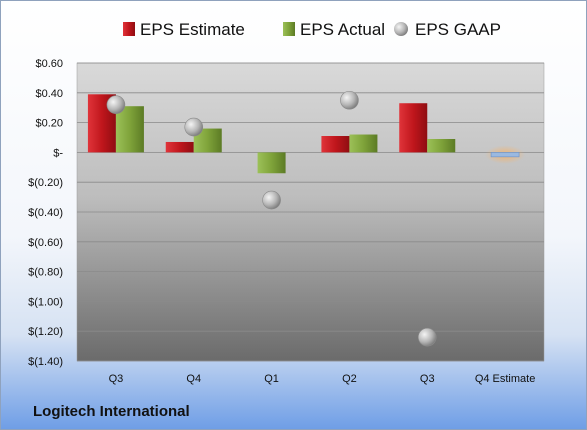 The width and height of the screenshot is (587, 430). I want to click on y-tick-label: $0.20, so click(49, 124).